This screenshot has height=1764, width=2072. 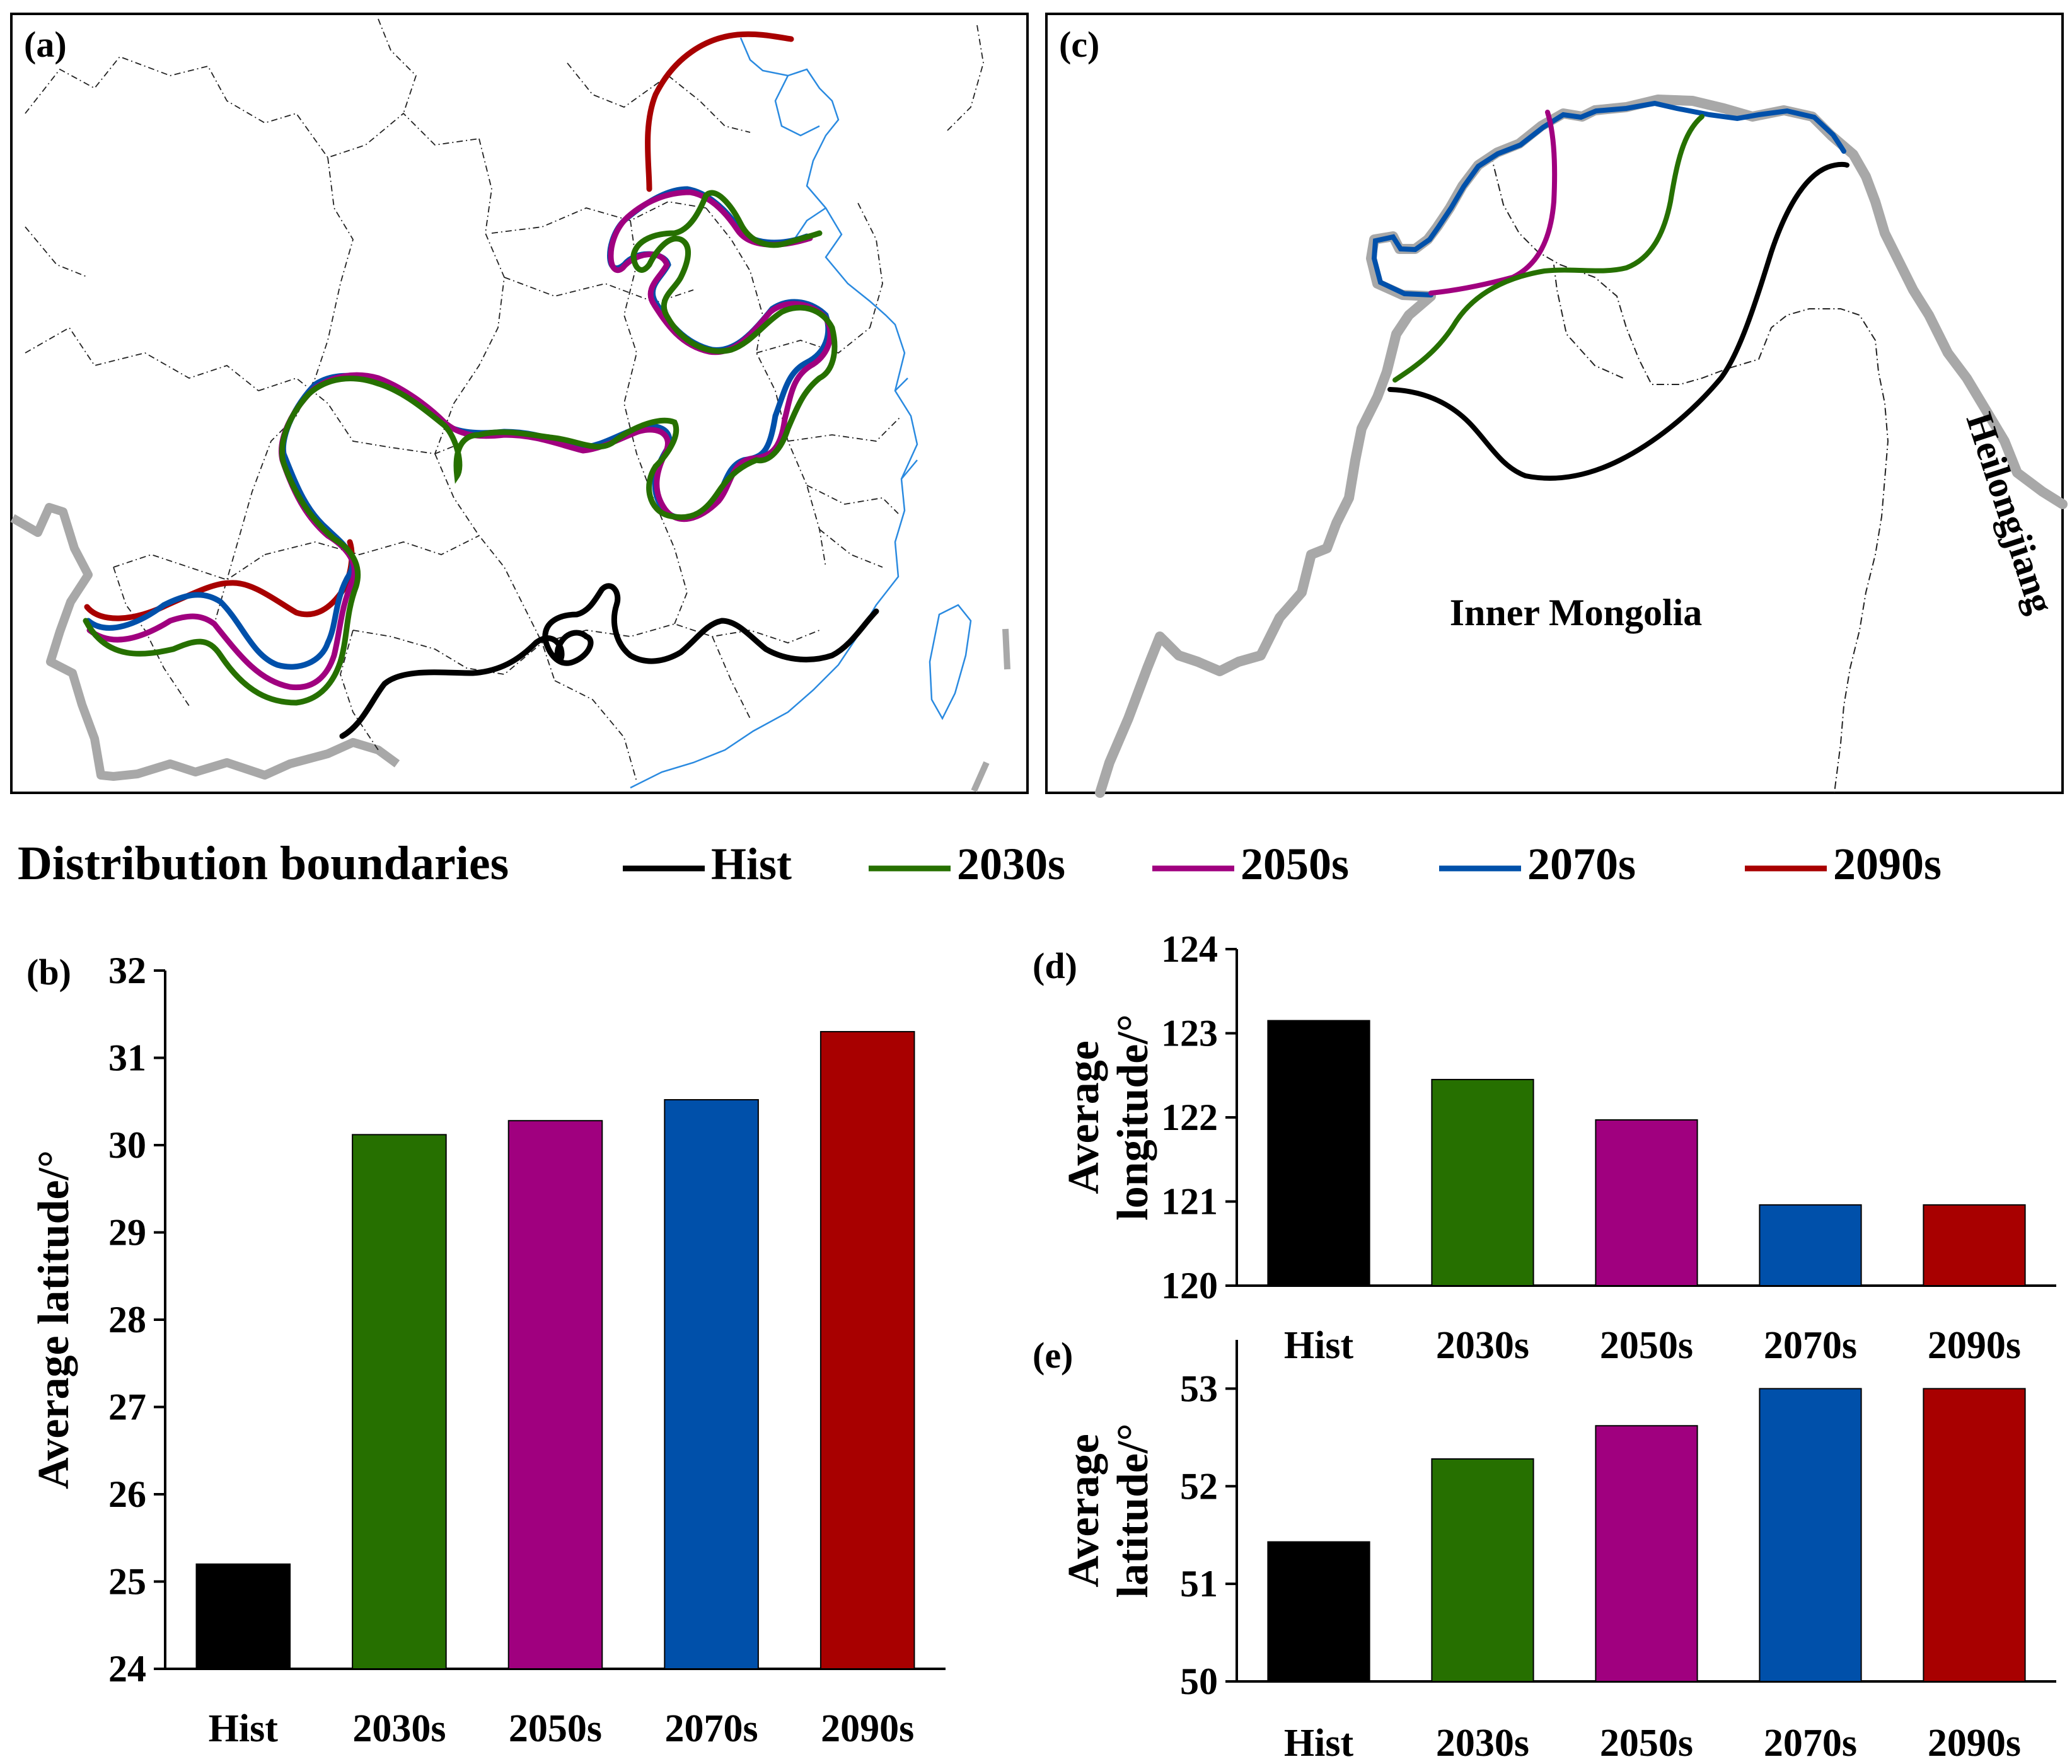 I want to click on map-c-curve-hist, so click(x=1618, y=321).